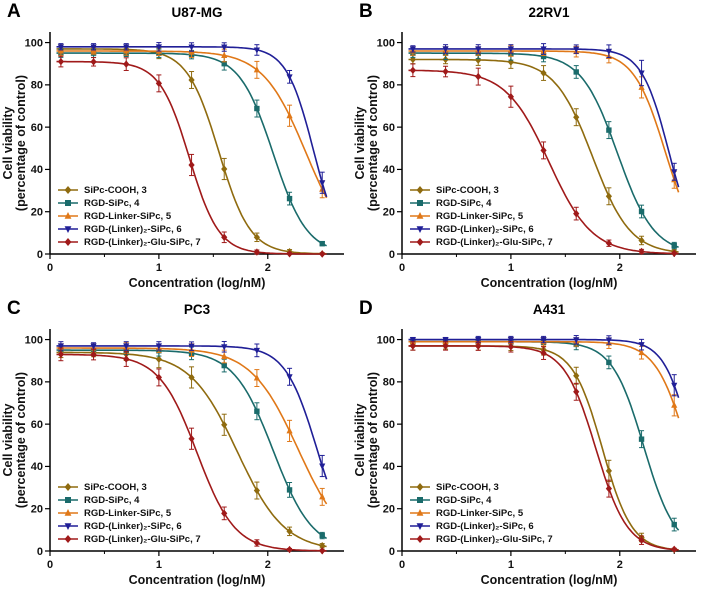 Image resolution: width=705 pixels, height=595 pixels. Describe the element at coordinates (366, 308) in the screenshot. I see `panel-d-letter: D` at that location.